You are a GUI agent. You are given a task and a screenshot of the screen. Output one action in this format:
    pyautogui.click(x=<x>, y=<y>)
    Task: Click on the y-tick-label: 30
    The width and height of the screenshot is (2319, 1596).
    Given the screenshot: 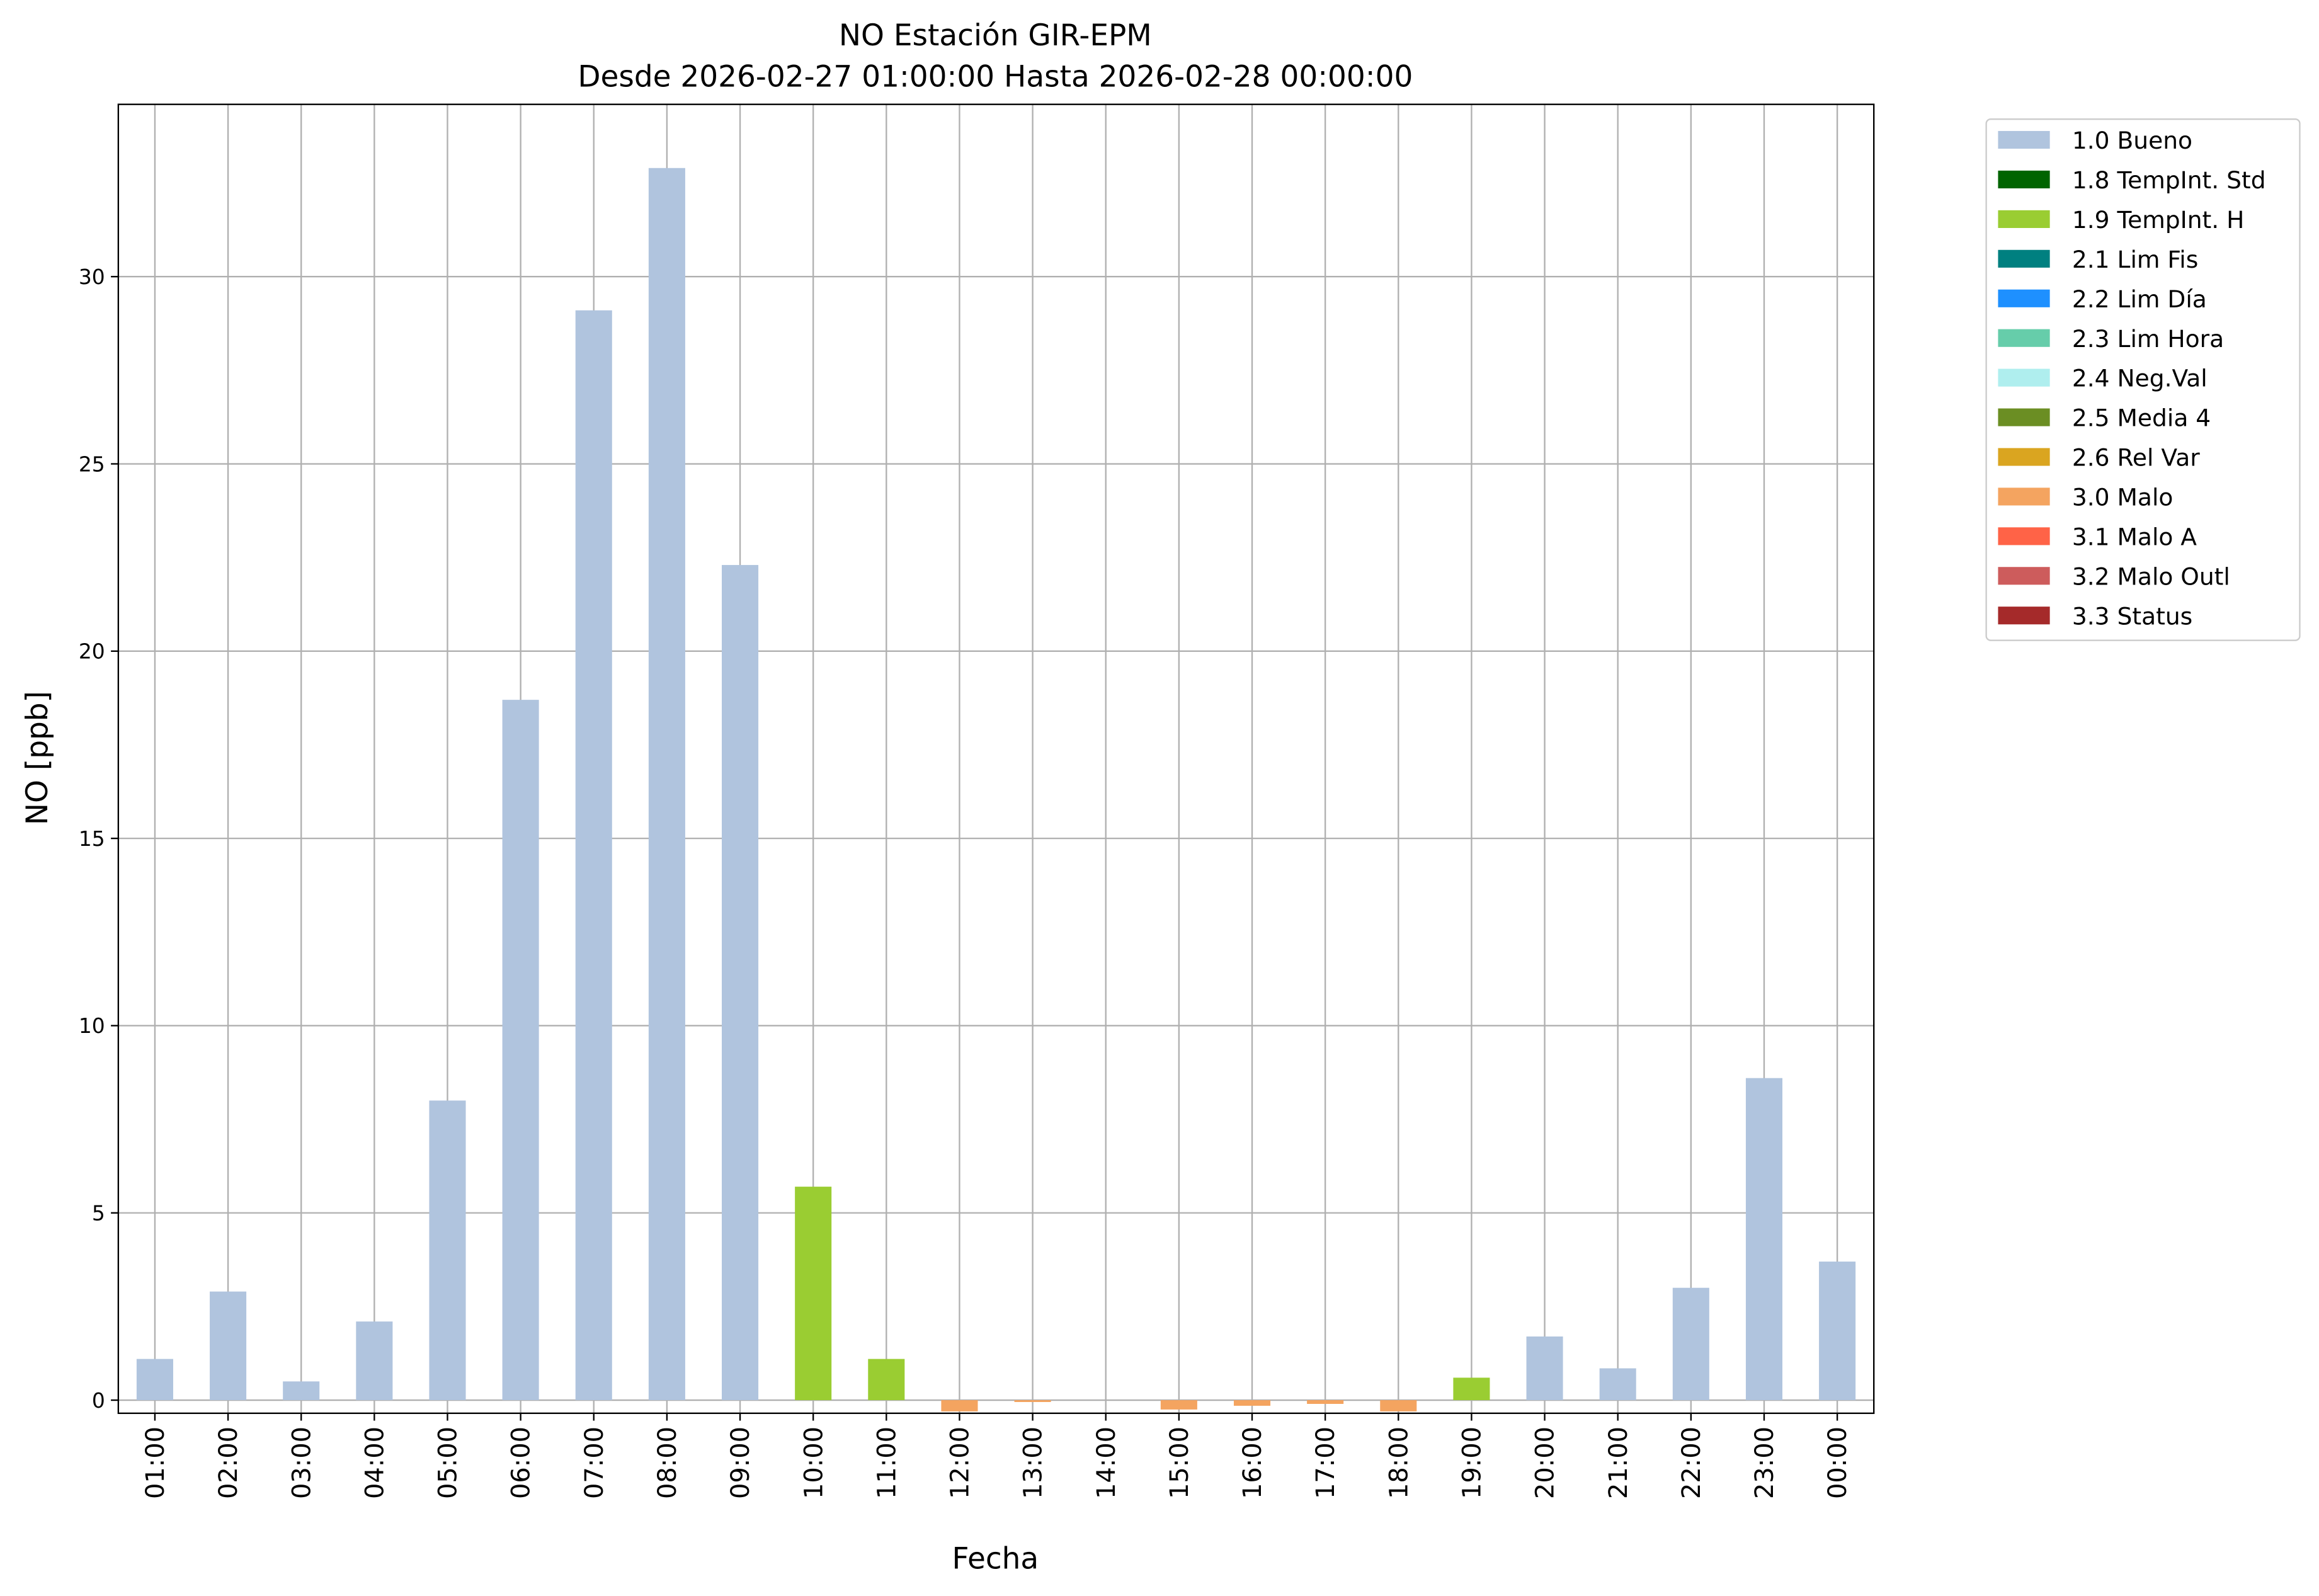 What is the action you would take?
    pyautogui.click(x=92, y=277)
    